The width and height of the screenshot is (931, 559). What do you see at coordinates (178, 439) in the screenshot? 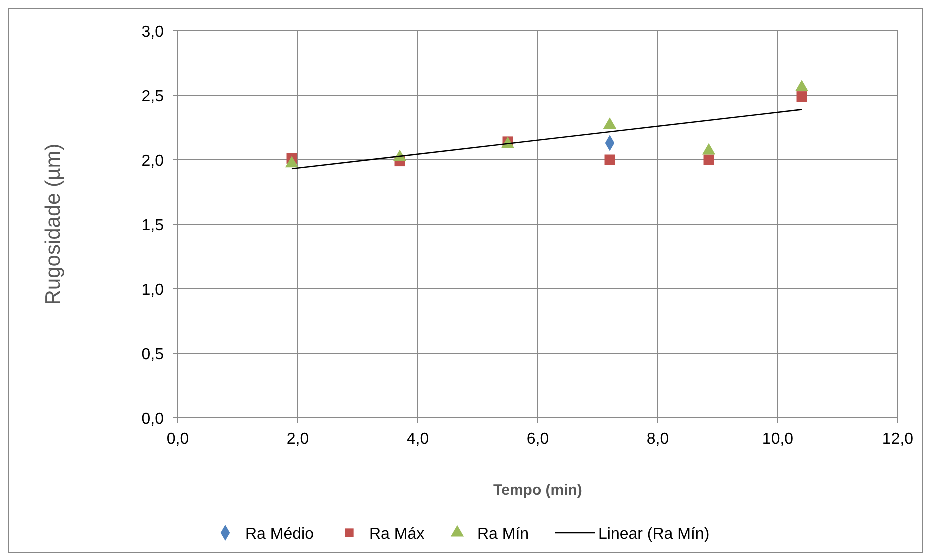
I see `x-tick-label: 0,0` at bounding box center [178, 439].